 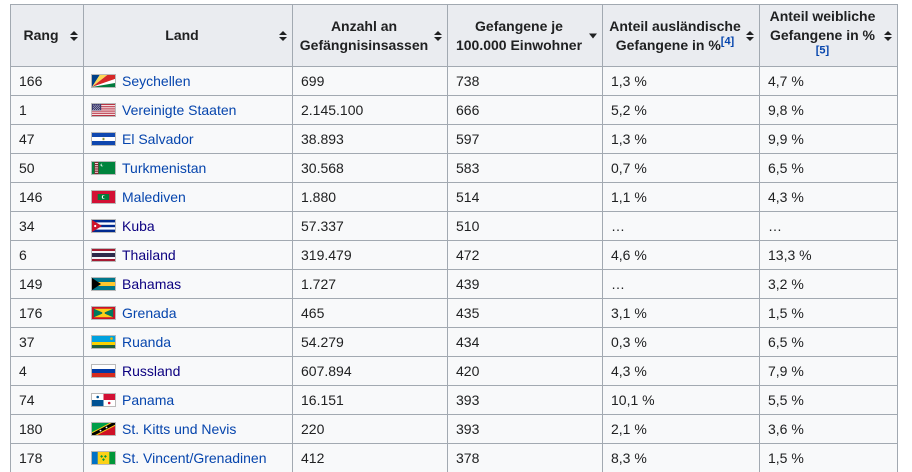 I want to click on country-cell: St. Kitts und Nevis, so click(x=188, y=429).